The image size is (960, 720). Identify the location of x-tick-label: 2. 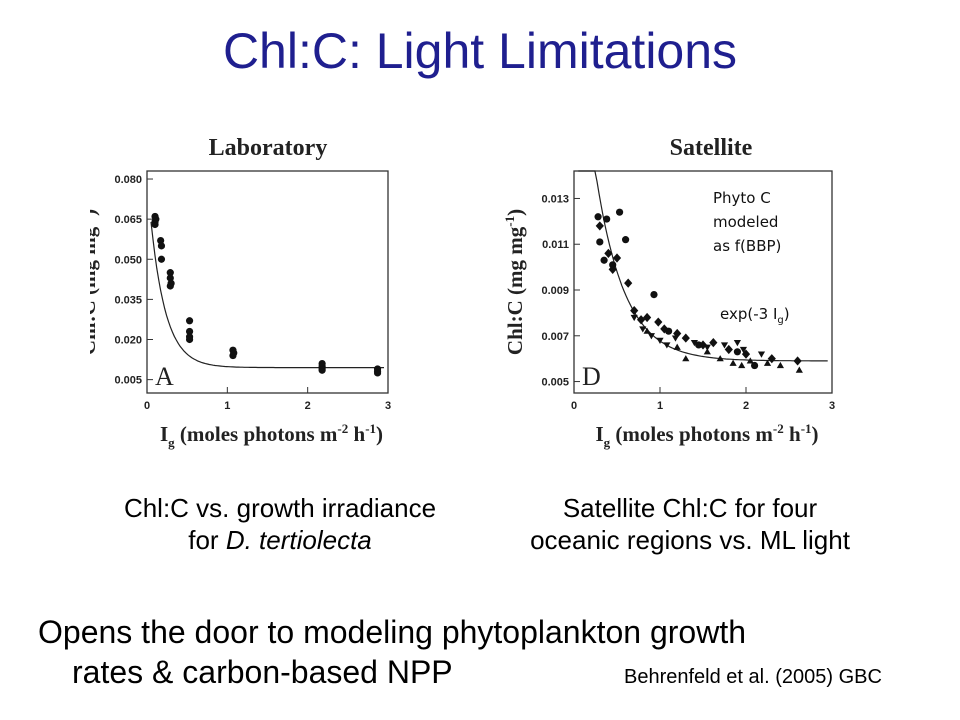
(746, 406).